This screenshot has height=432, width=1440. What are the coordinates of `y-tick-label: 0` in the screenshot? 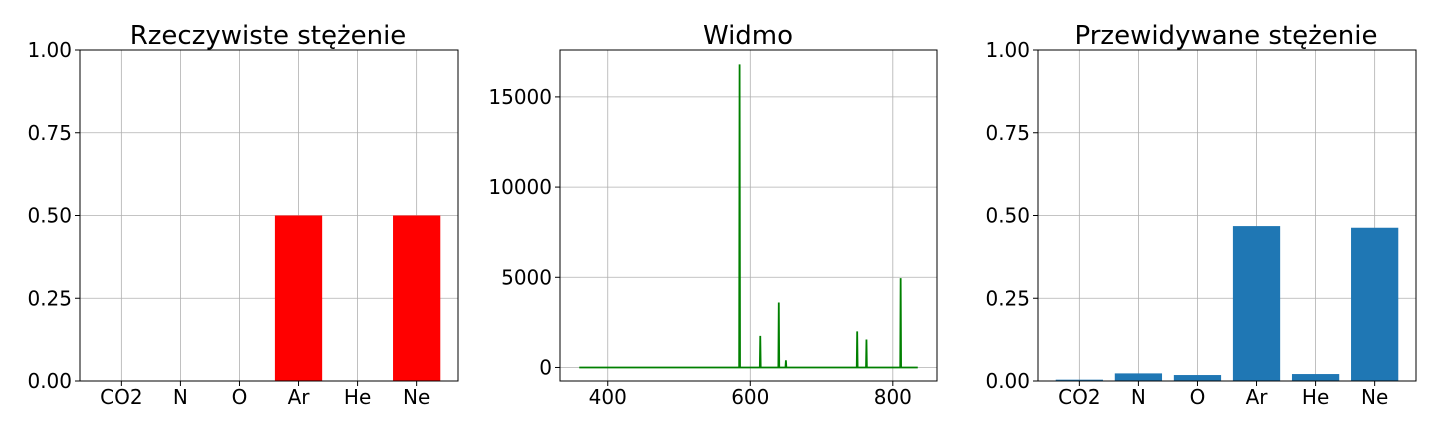 It's located at (545, 367).